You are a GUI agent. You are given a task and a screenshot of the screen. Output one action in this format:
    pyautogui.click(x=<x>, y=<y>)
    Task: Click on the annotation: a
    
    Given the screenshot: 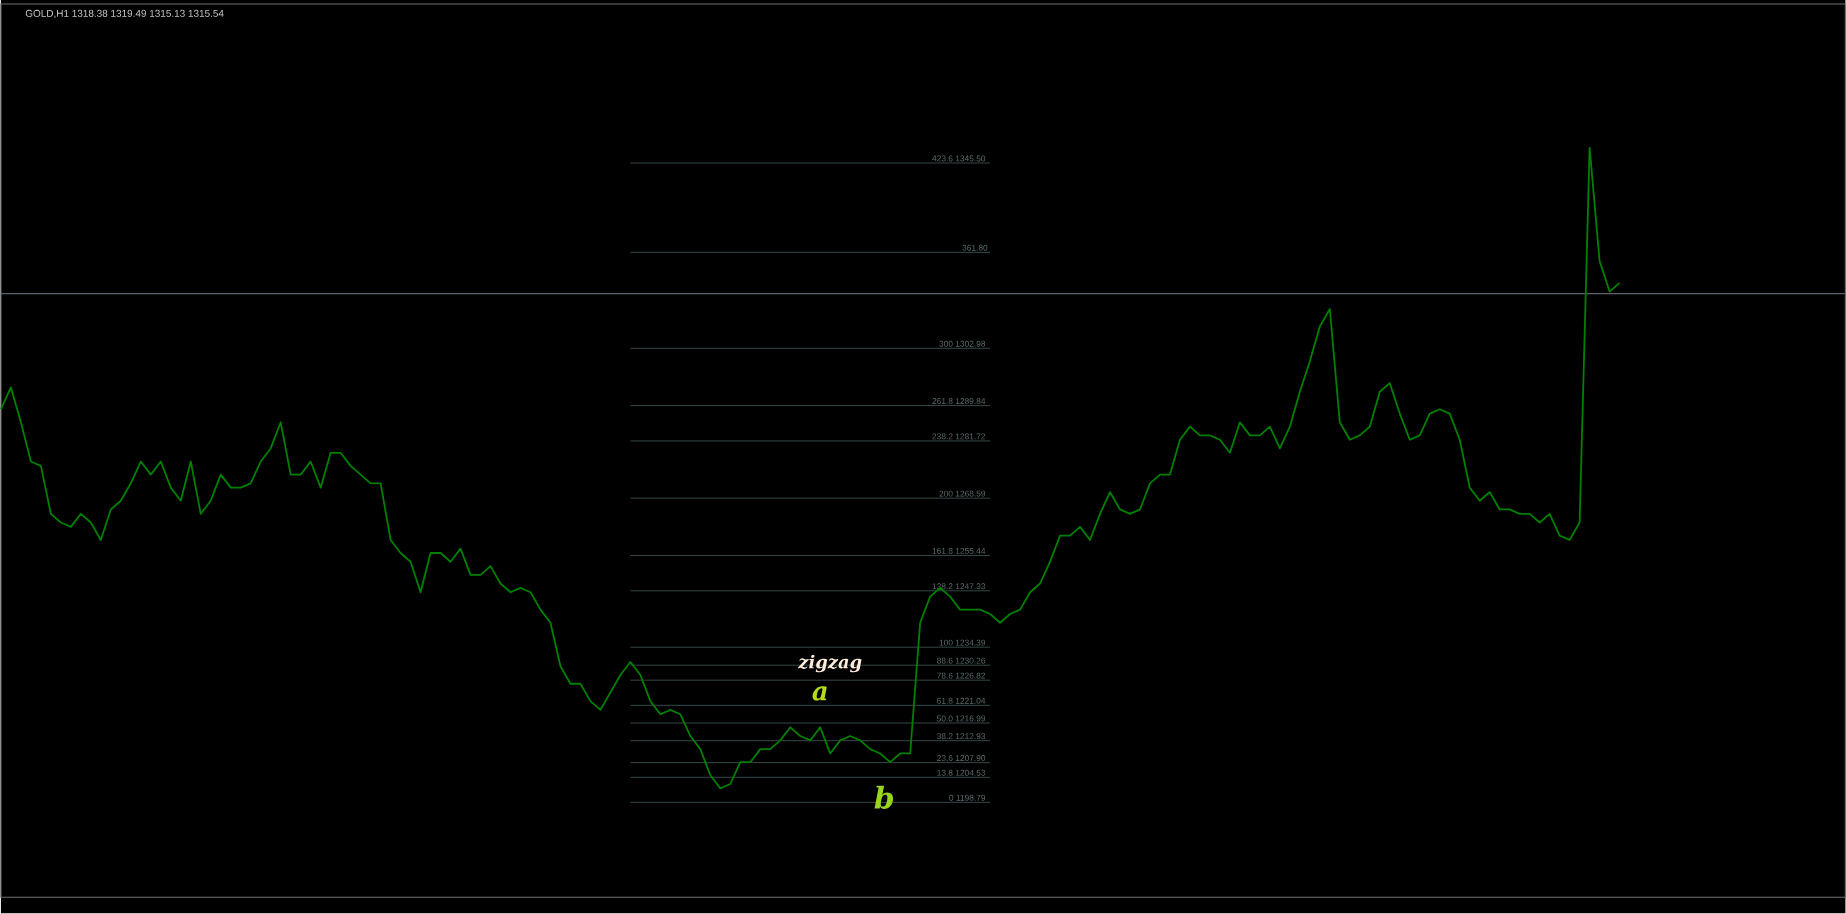 What is the action you would take?
    pyautogui.click(x=819, y=693)
    